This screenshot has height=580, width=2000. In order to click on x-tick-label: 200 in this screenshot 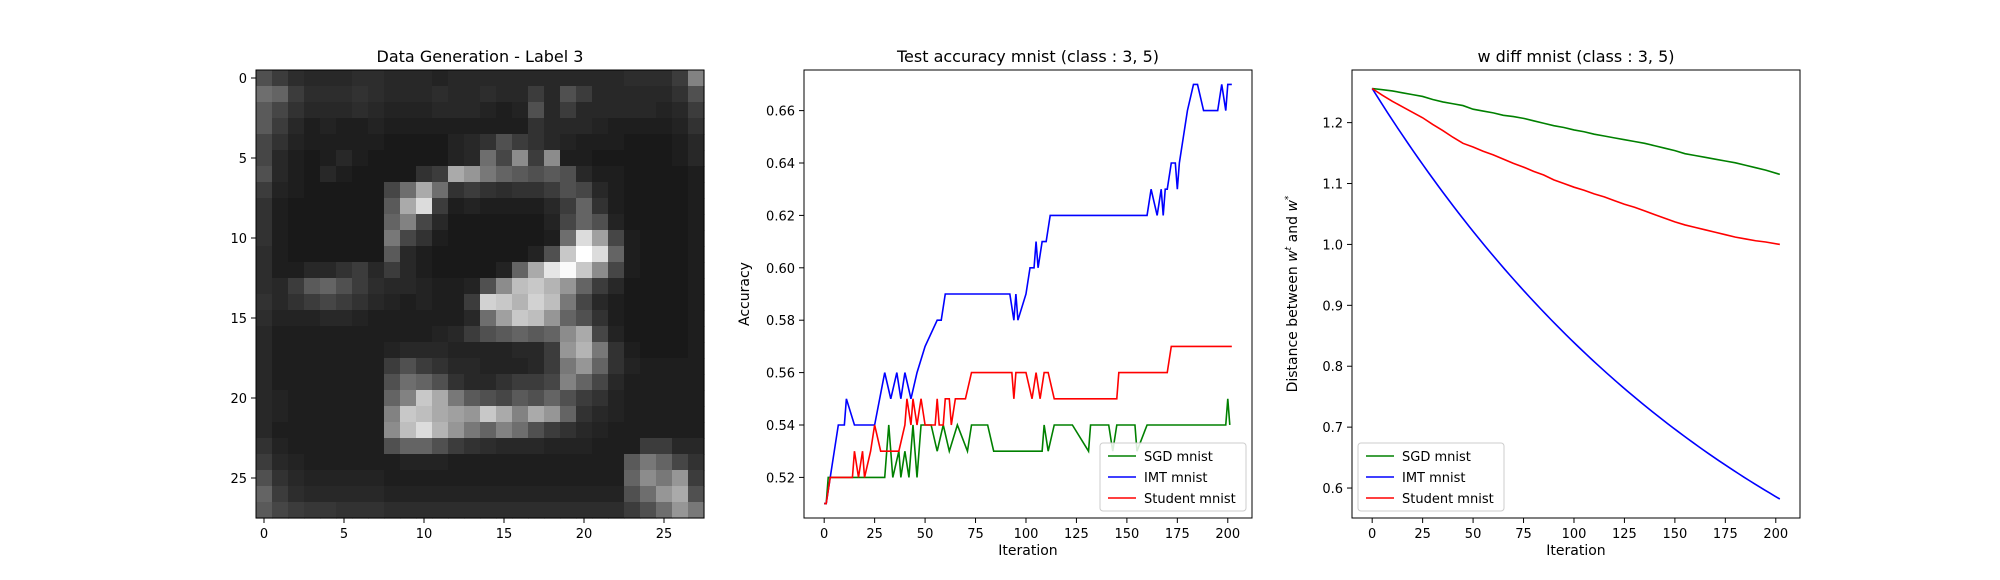, I will do `click(1775, 534)`.